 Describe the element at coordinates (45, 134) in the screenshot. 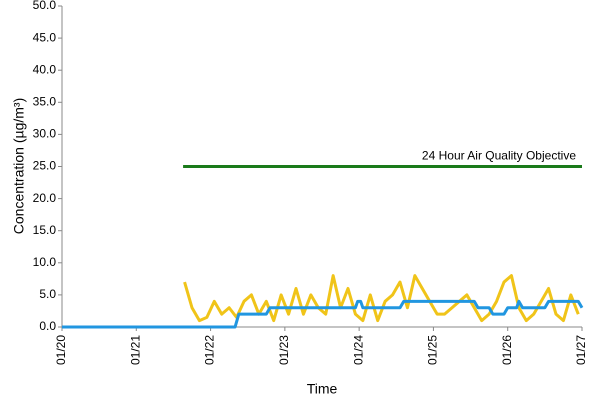

I see `y-tick-label: 30.0` at that location.